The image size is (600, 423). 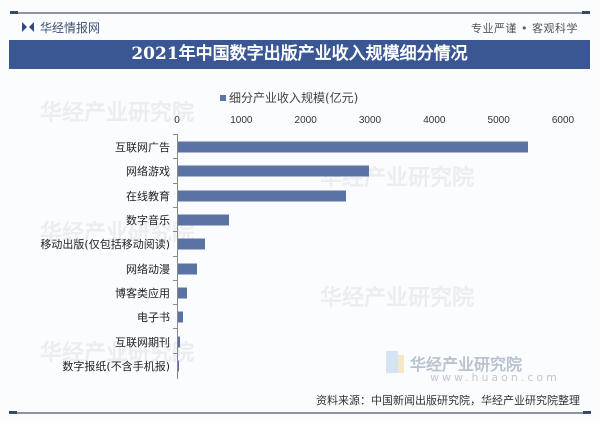 What do you see at coordinates (466, 364) in the screenshot?
I see `watermark-logo-text: 华经产业研究院` at bounding box center [466, 364].